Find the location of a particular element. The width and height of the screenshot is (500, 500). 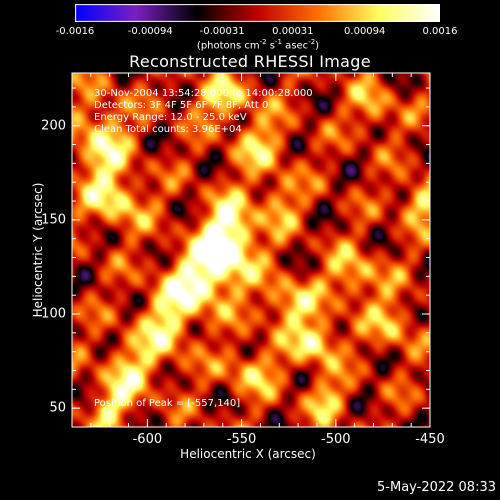

colorbar-tick-label: -0.00031 is located at coordinates (222, 31).